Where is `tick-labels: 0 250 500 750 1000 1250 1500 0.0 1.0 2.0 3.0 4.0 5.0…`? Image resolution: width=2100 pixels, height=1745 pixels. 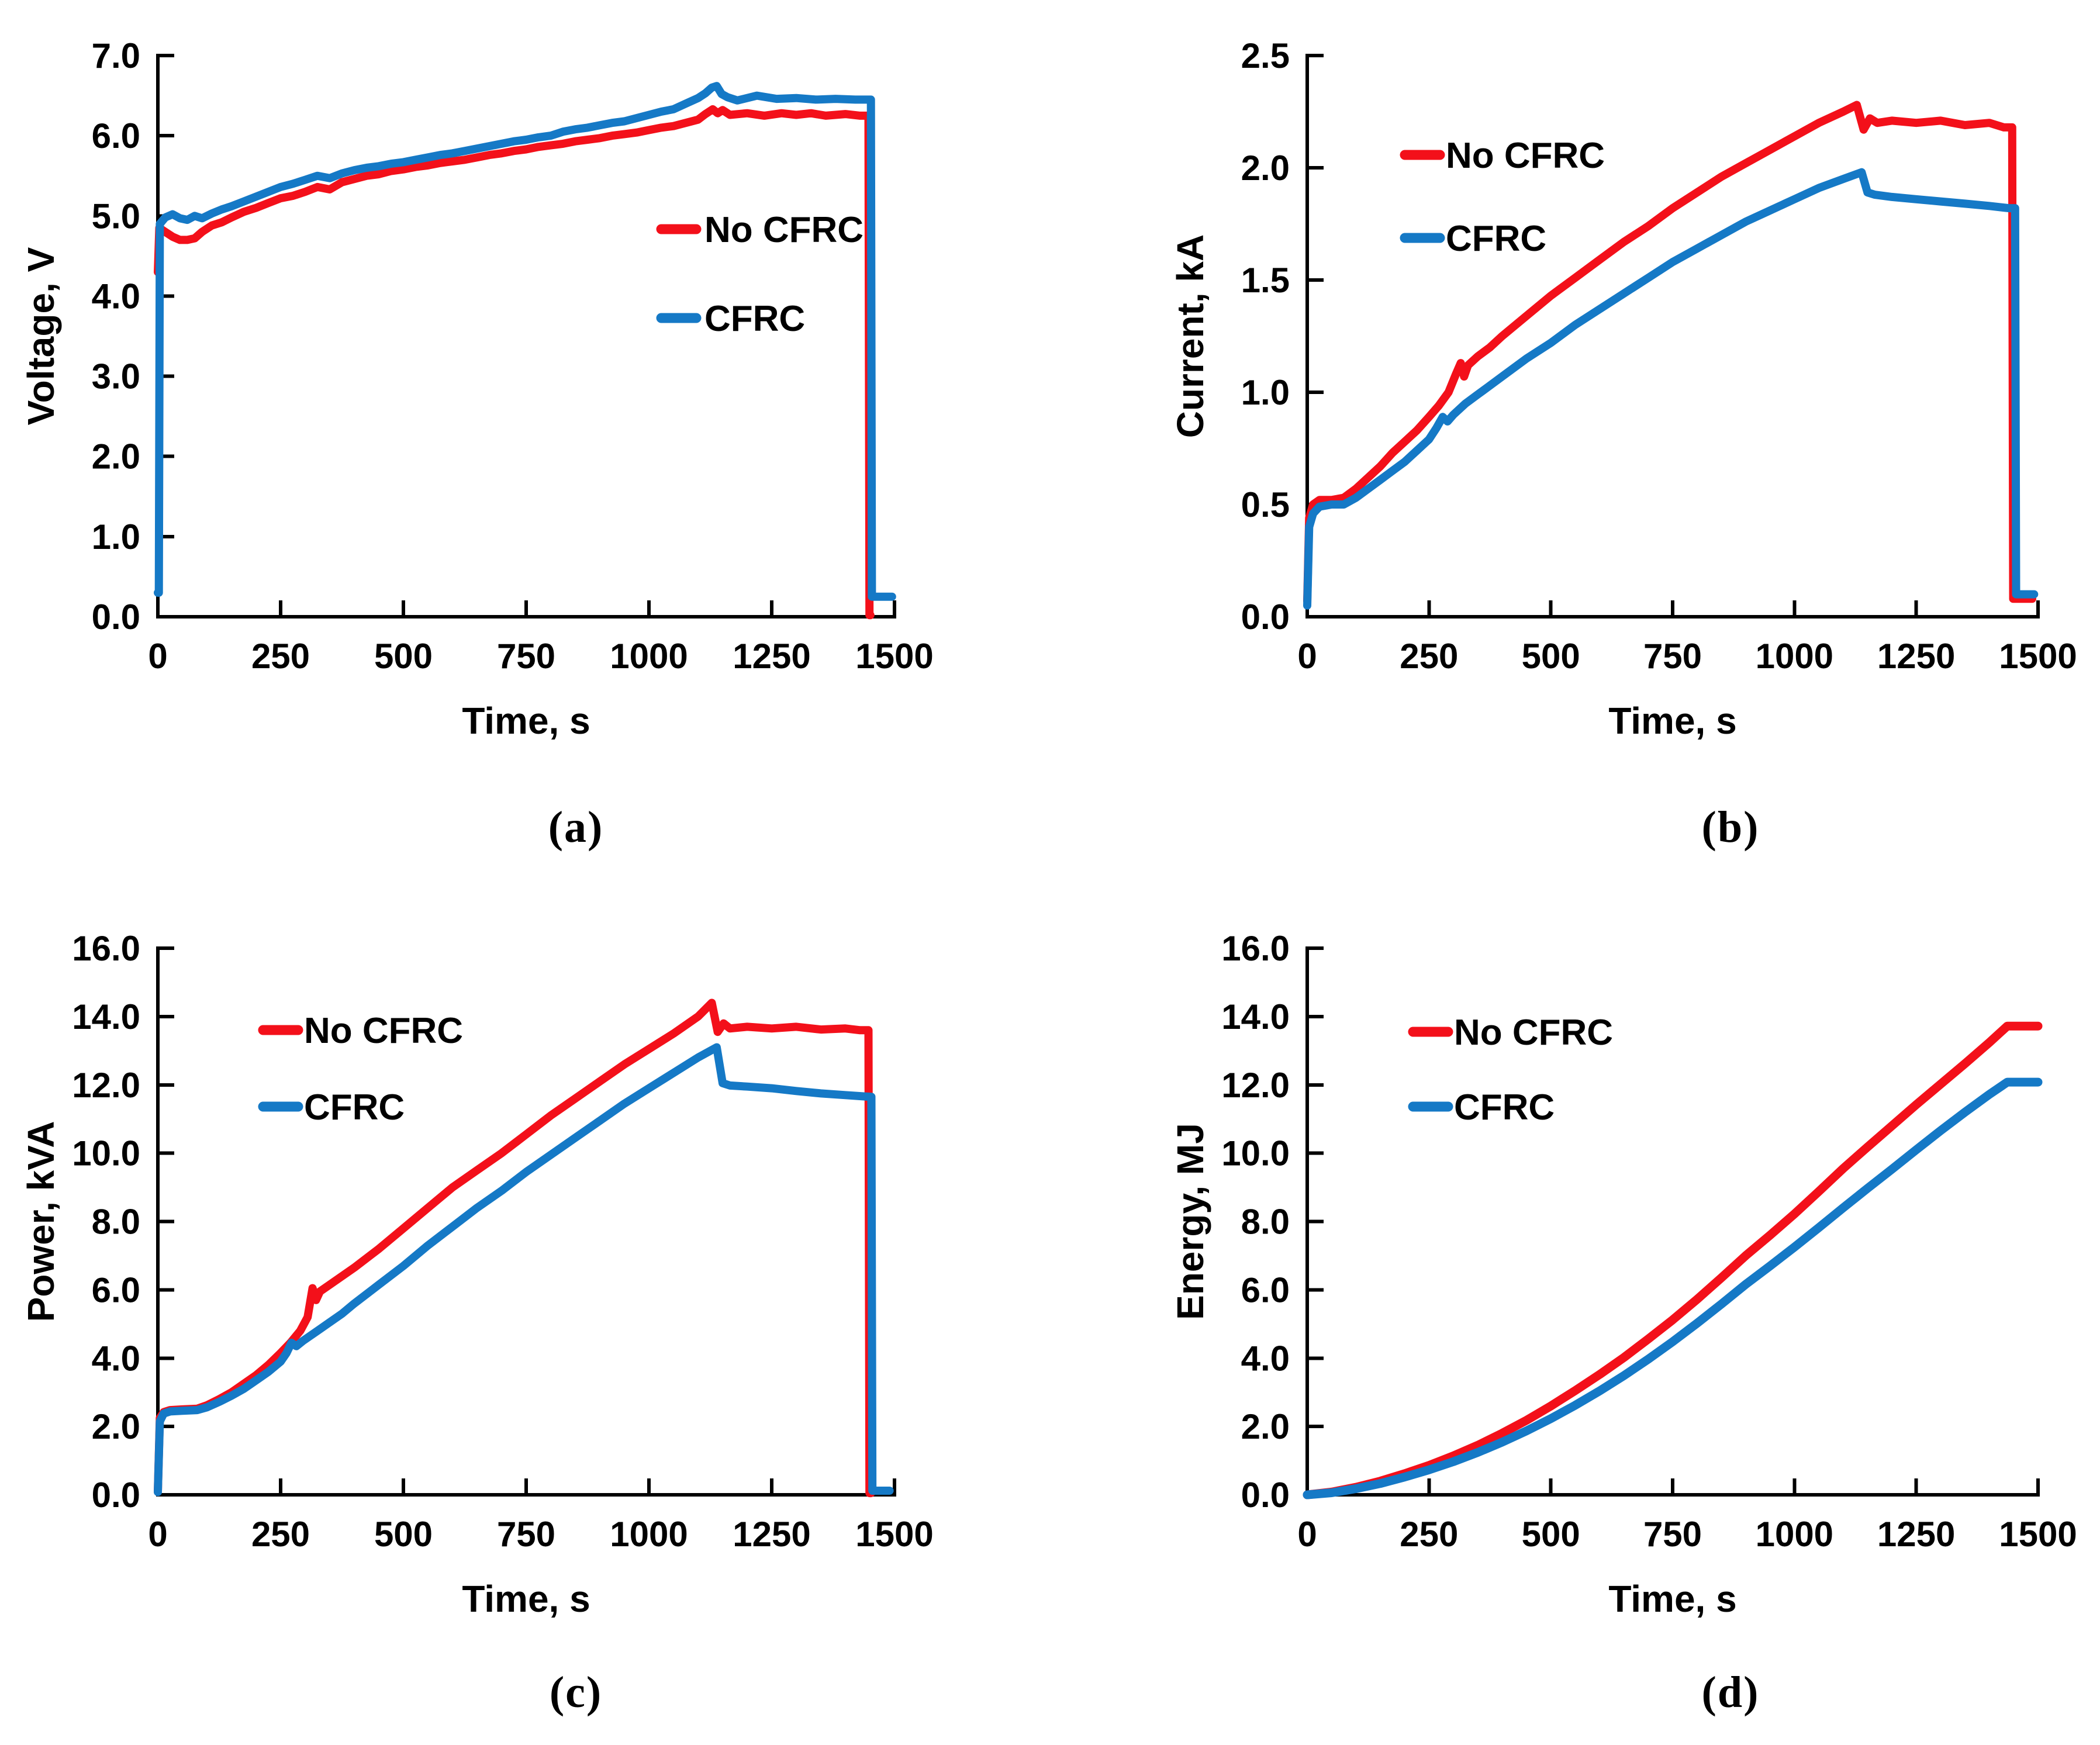
tick-labels: 0 250 500 750 1000 1250 1500 0.0 1.0 2.0 3.0 4.0 5.0… is located at coordinates (513, 356).